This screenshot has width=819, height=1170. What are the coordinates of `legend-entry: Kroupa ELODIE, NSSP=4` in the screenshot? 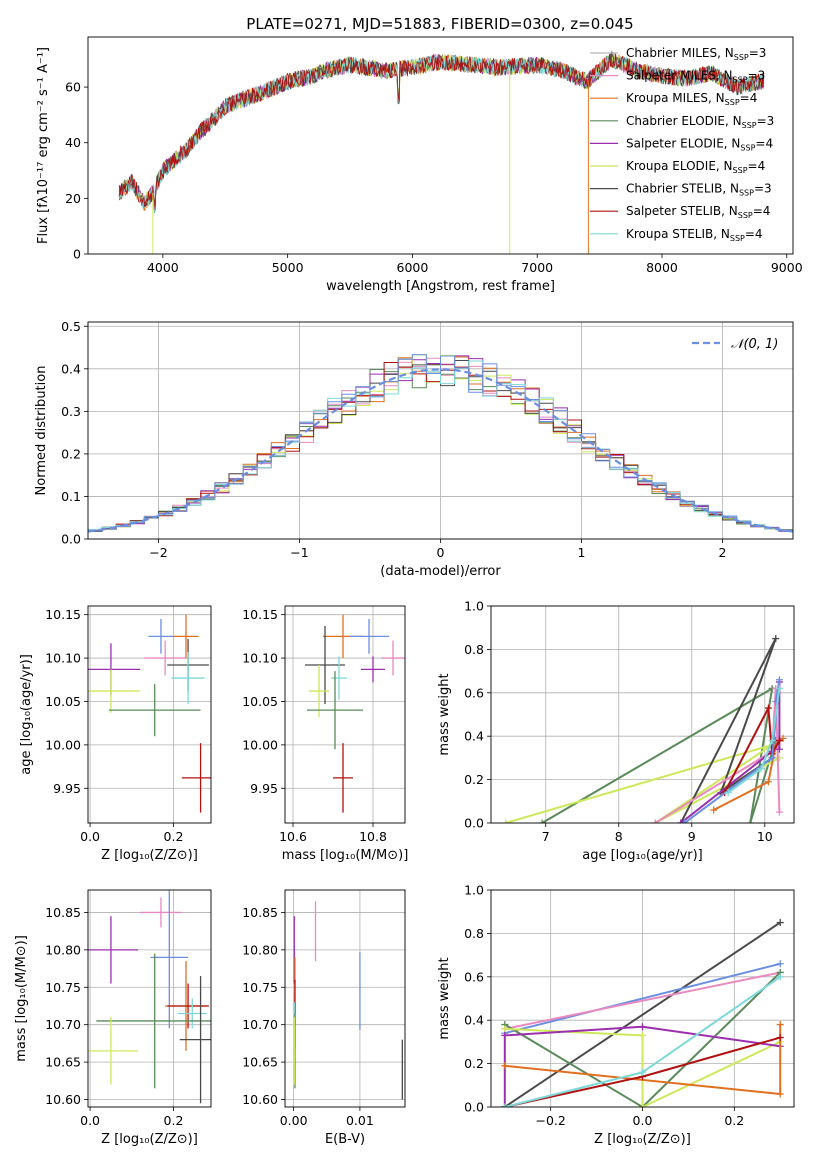 It's located at (695, 167).